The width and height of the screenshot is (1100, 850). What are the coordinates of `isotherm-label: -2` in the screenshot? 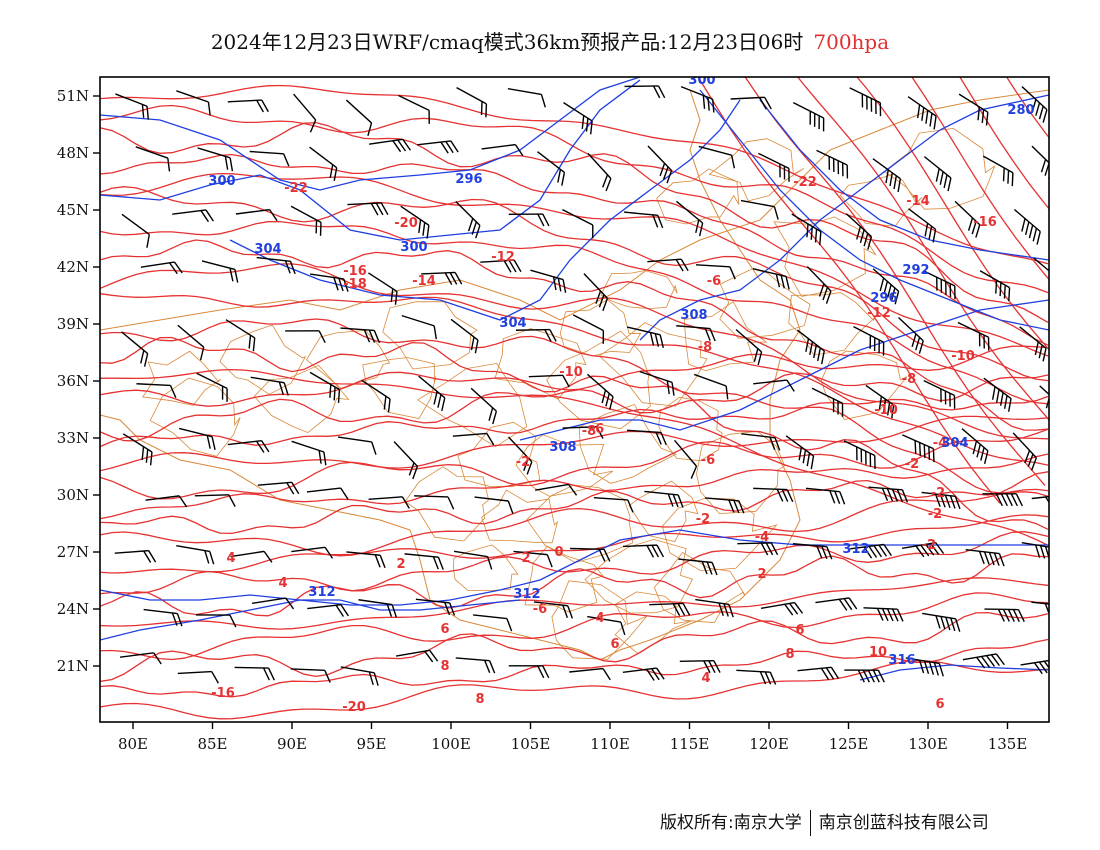 It's located at (703, 519).